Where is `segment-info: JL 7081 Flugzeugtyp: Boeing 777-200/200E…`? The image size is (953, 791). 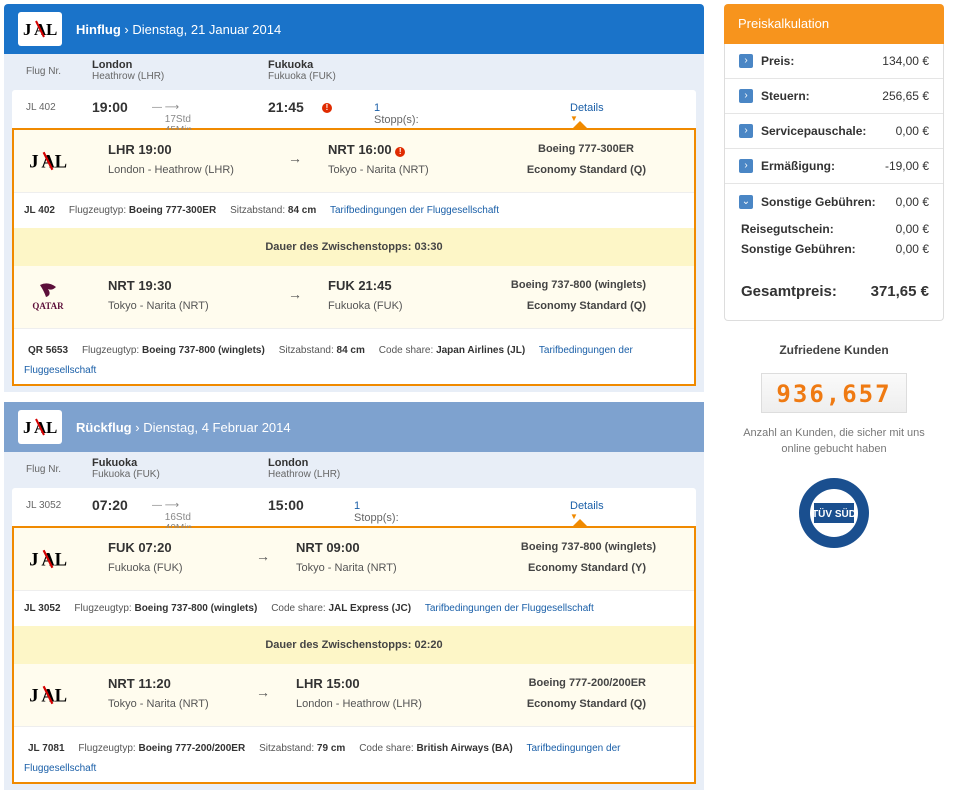 segment-info: JL 7081 Flugzeugtyp: Boeing 777-200/200E… is located at coordinates (354, 754).